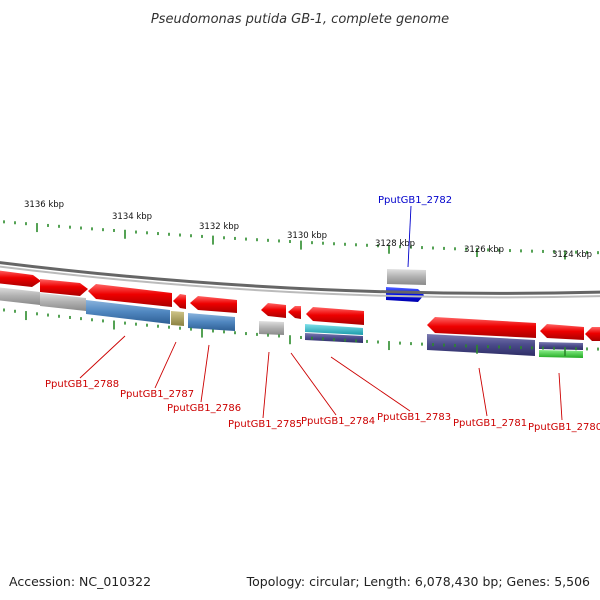 The image size is (600, 600). What do you see at coordinates (490, 423) in the screenshot?
I see `label-pputgb1-2781: PputGB1_2781` at bounding box center [490, 423].